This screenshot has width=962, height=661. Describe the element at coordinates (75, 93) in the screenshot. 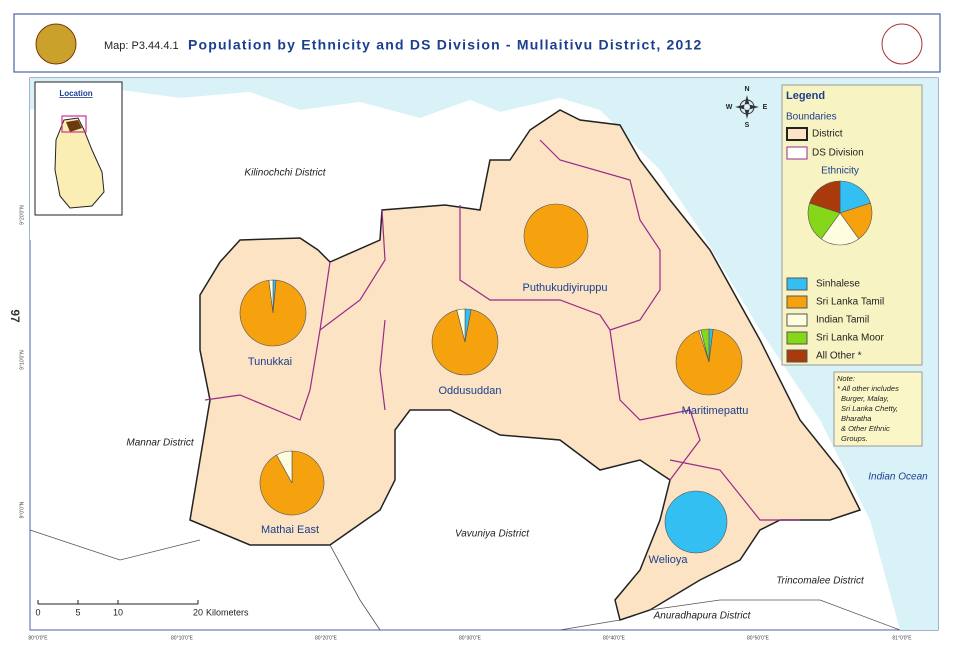

I see `location-label: Location` at that location.